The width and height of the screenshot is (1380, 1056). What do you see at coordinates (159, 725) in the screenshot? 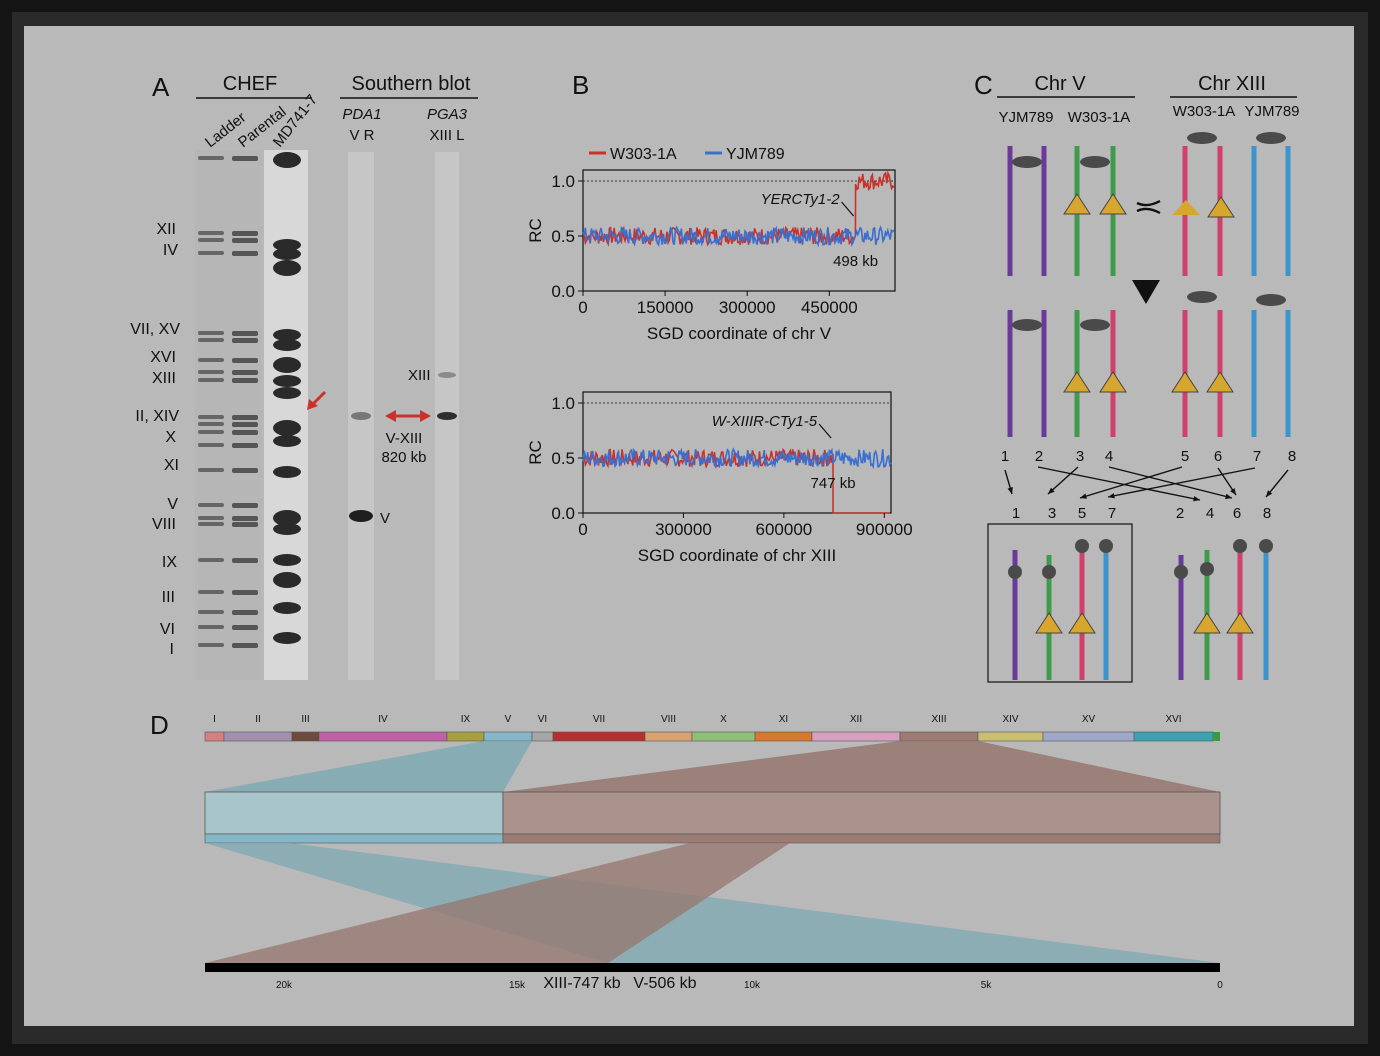
I see `panel-d-letter: D` at bounding box center [159, 725].